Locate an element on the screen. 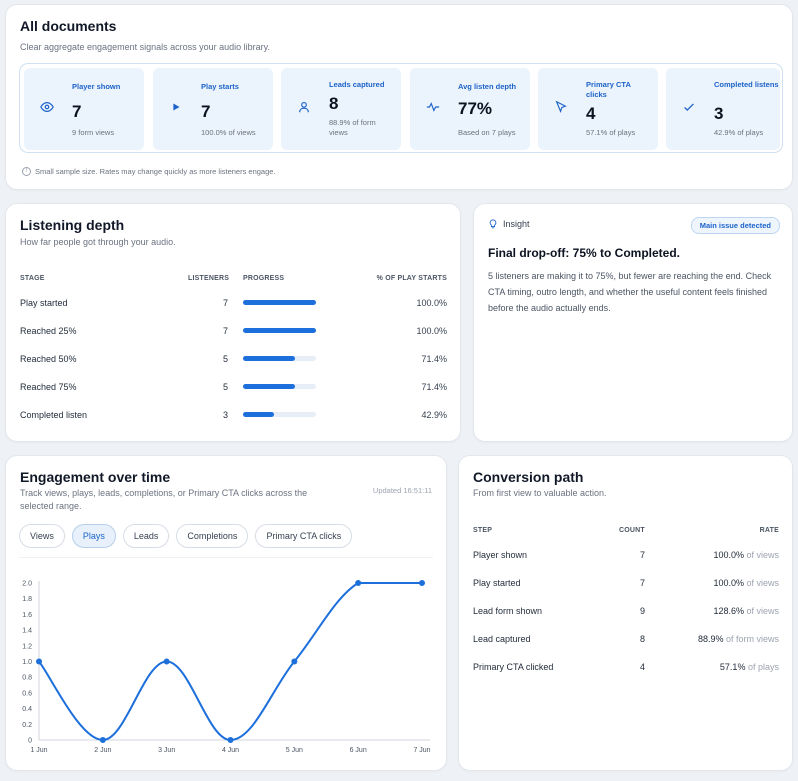 The height and width of the screenshot is (781, 798). x-tick-label: 7 Jun is located at coordinates (421, 750).